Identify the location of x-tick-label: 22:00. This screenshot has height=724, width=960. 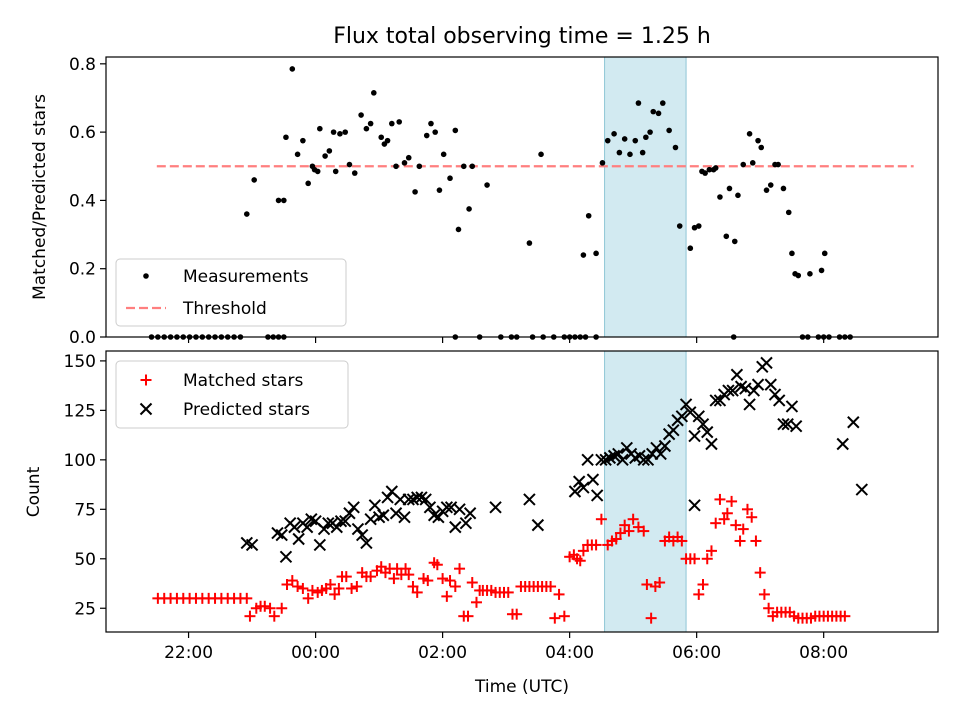
(188, 653).